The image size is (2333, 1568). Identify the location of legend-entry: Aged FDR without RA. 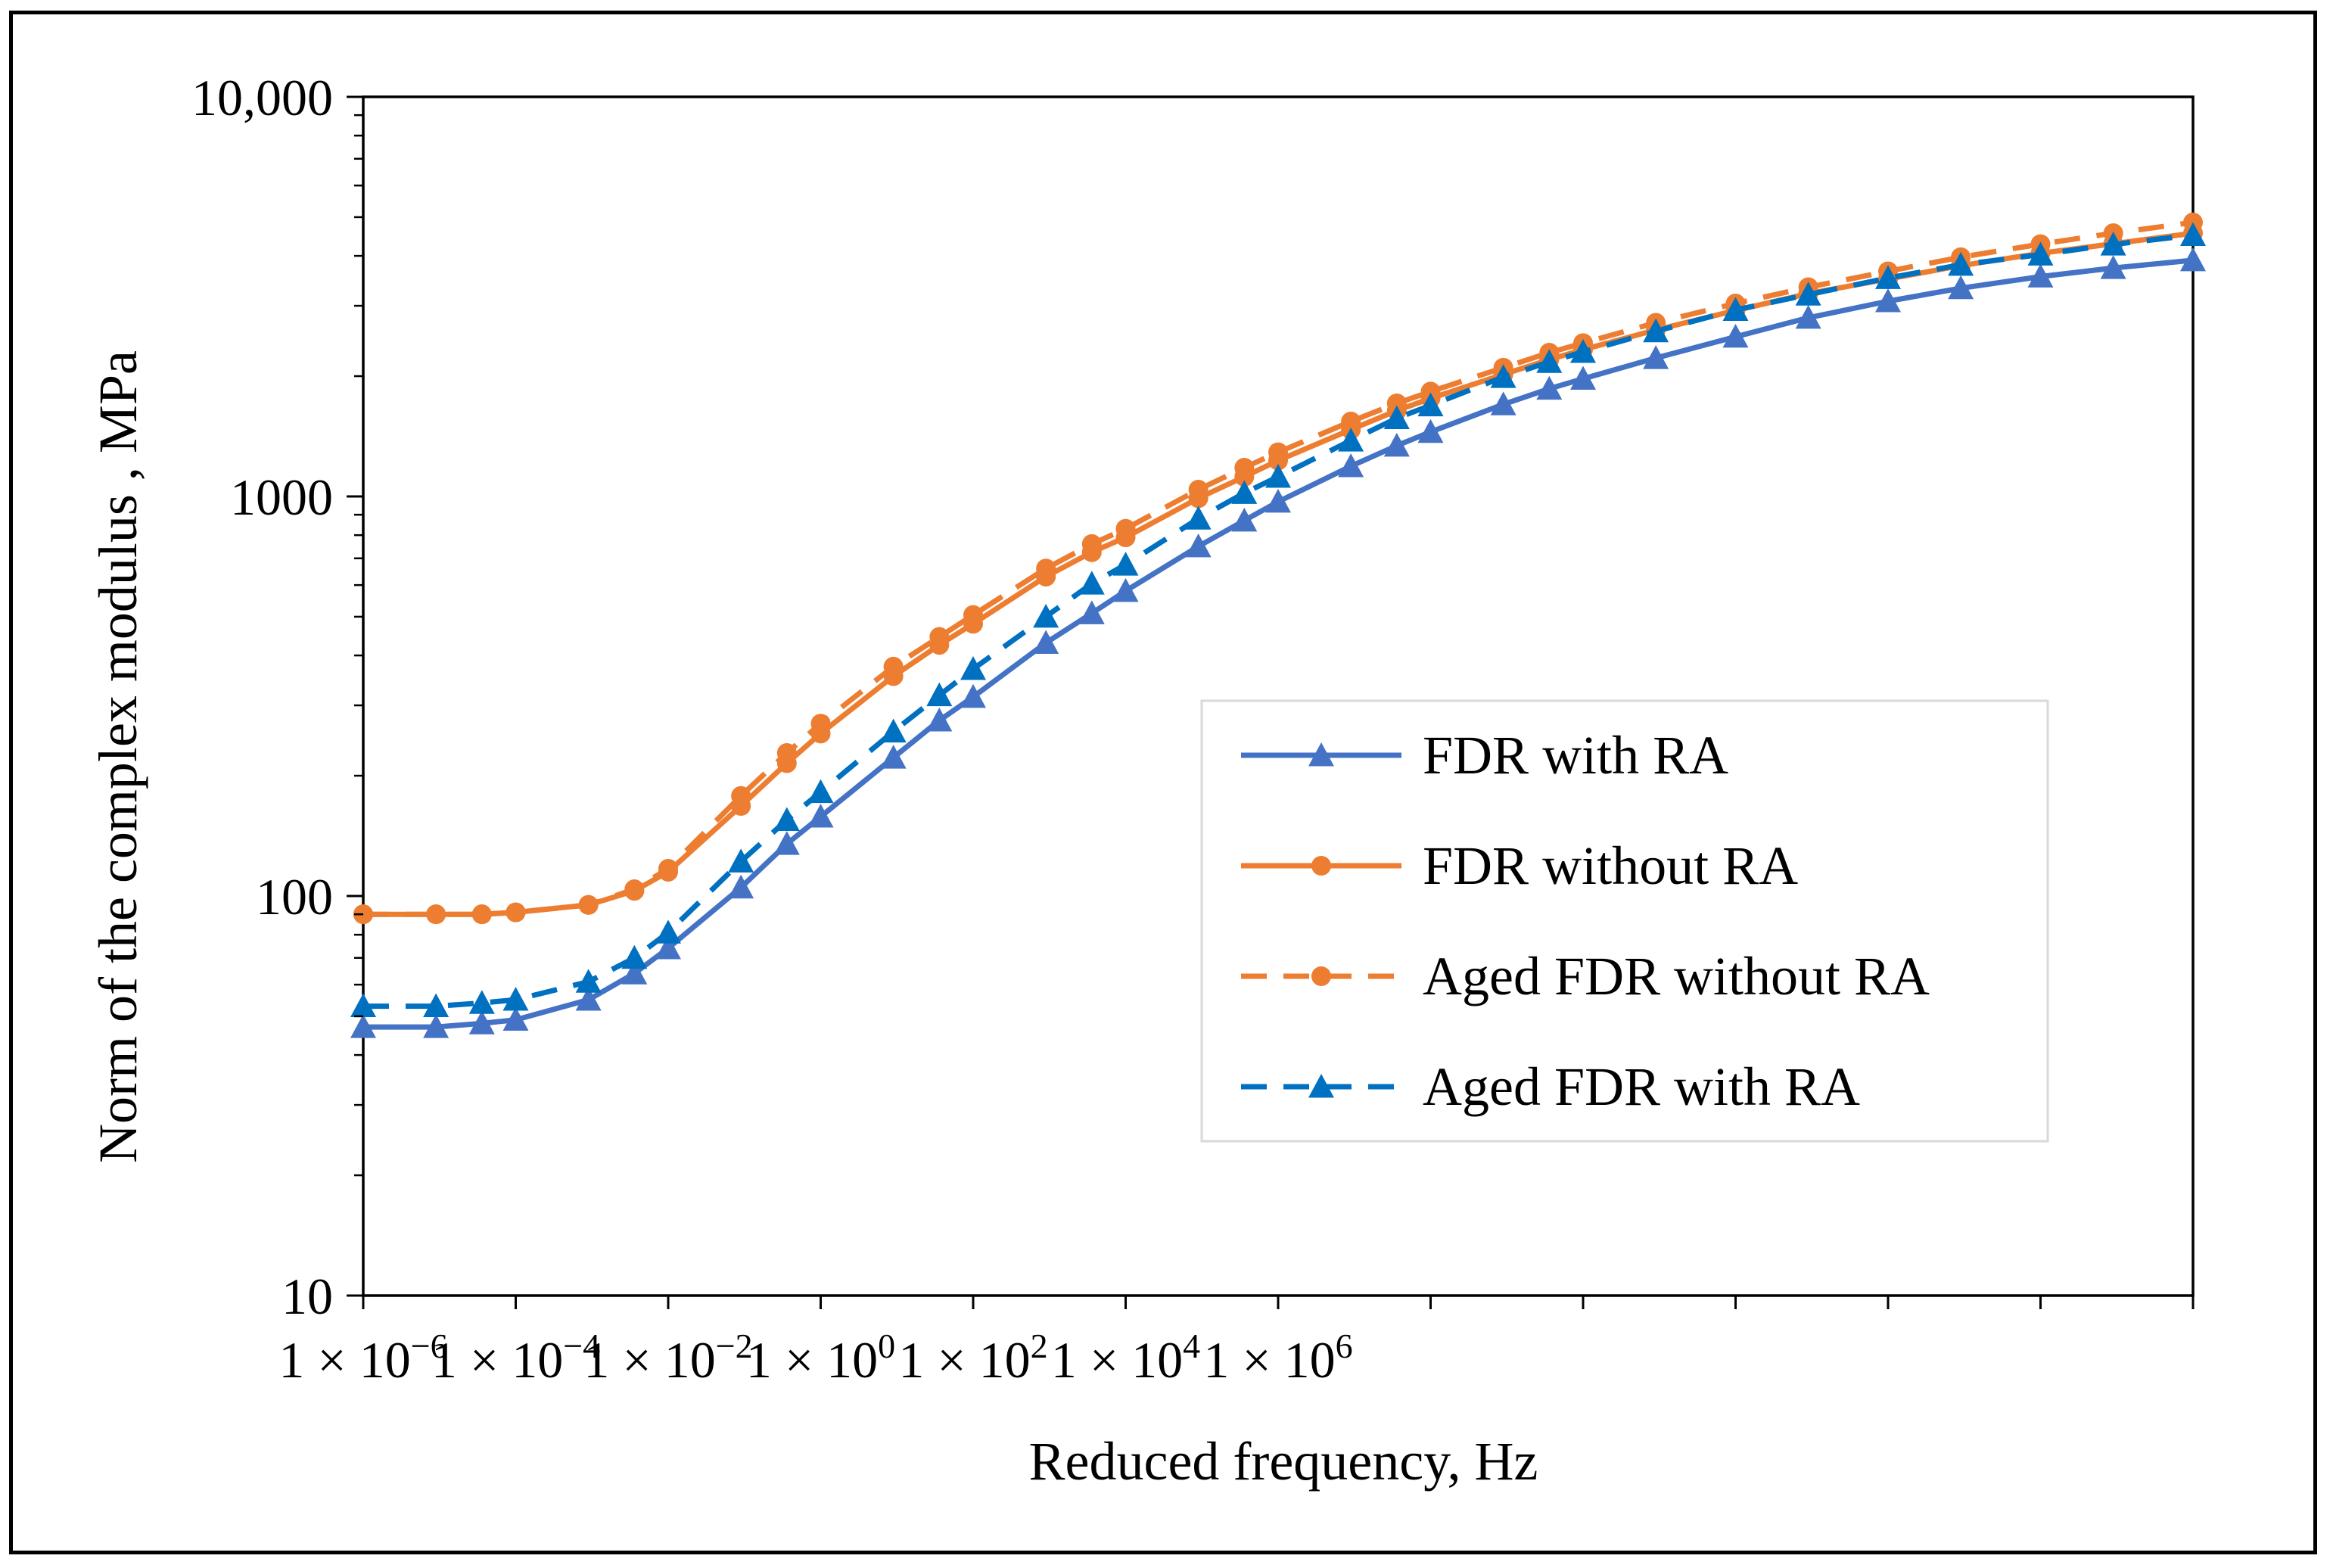
(1585, 976).